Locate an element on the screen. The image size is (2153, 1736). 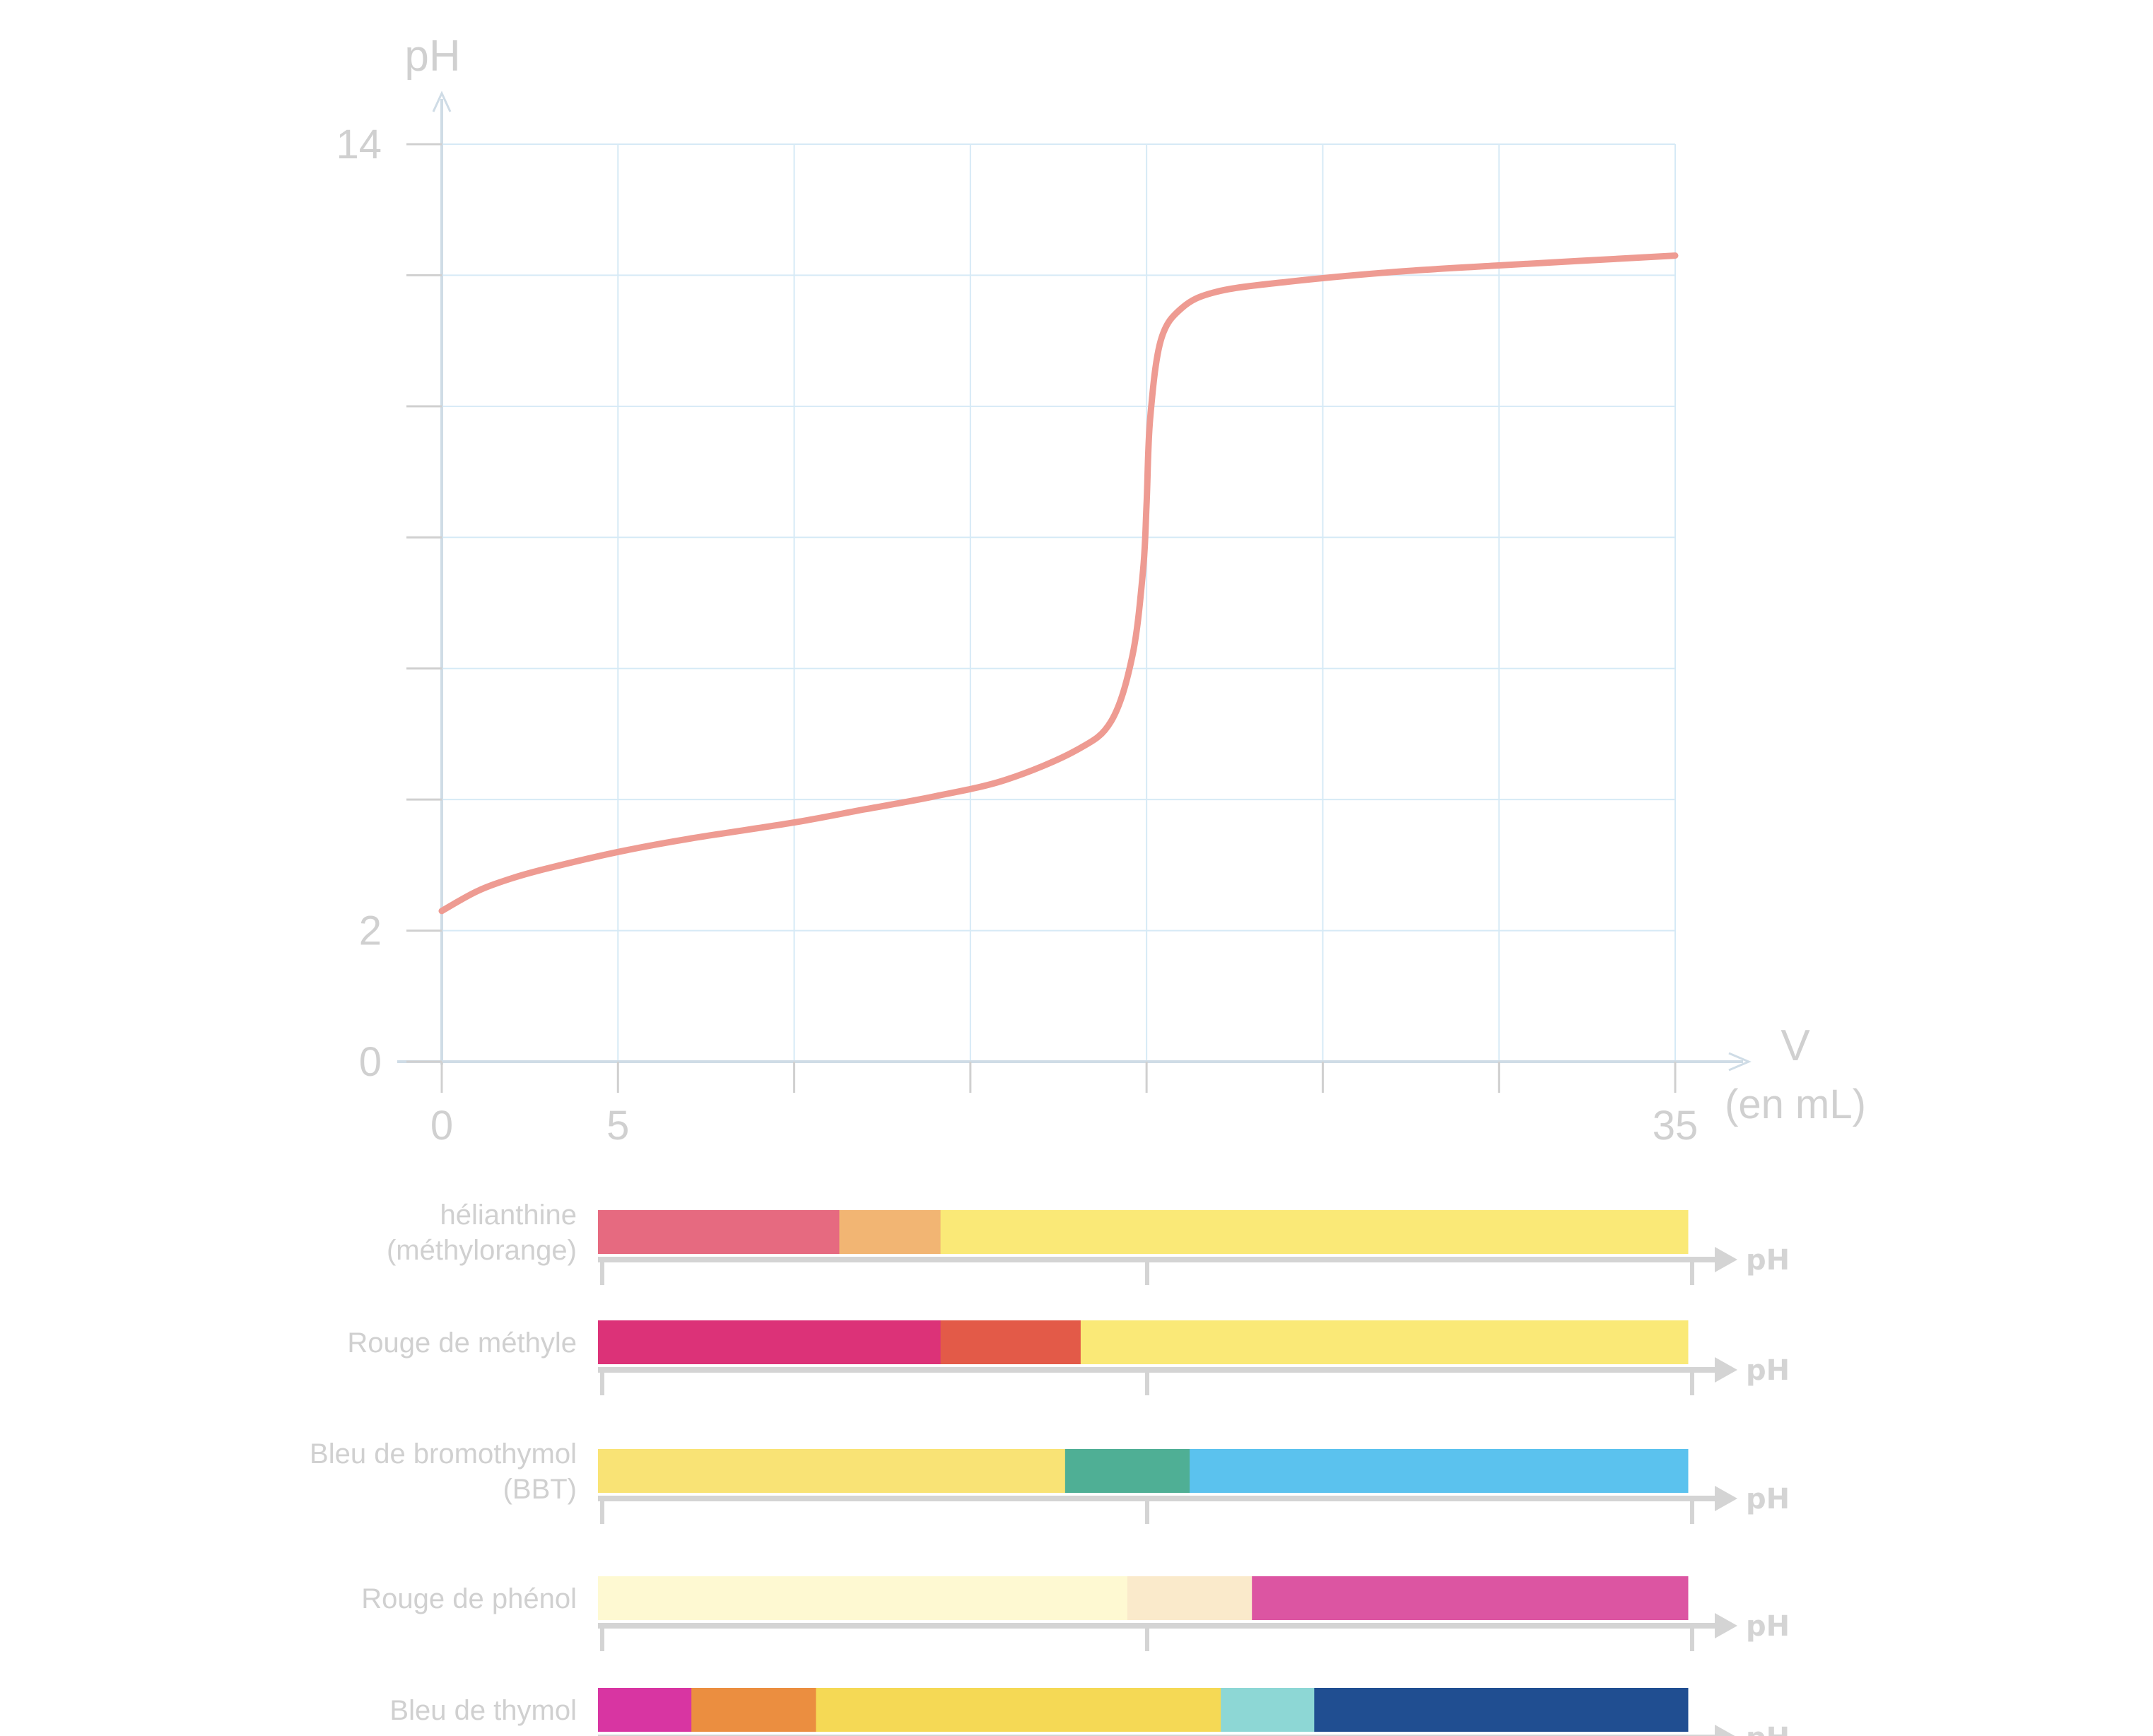
indicator-name: Rouge de phénol is located at coordinates (469, 1598).